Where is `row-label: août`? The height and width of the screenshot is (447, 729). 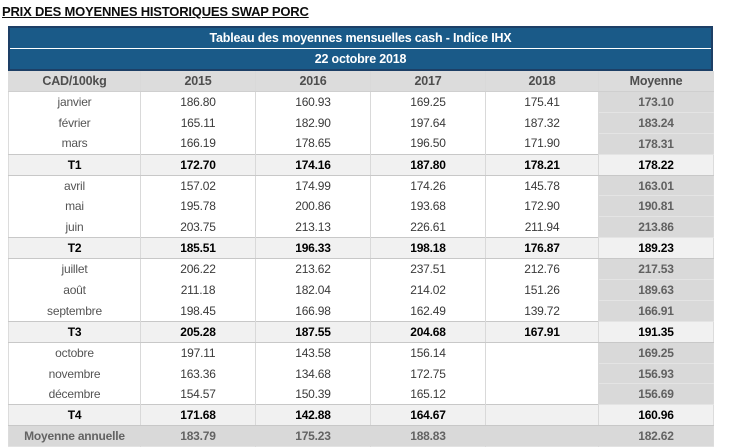 row-label: août is located at coordinates (74, 290).